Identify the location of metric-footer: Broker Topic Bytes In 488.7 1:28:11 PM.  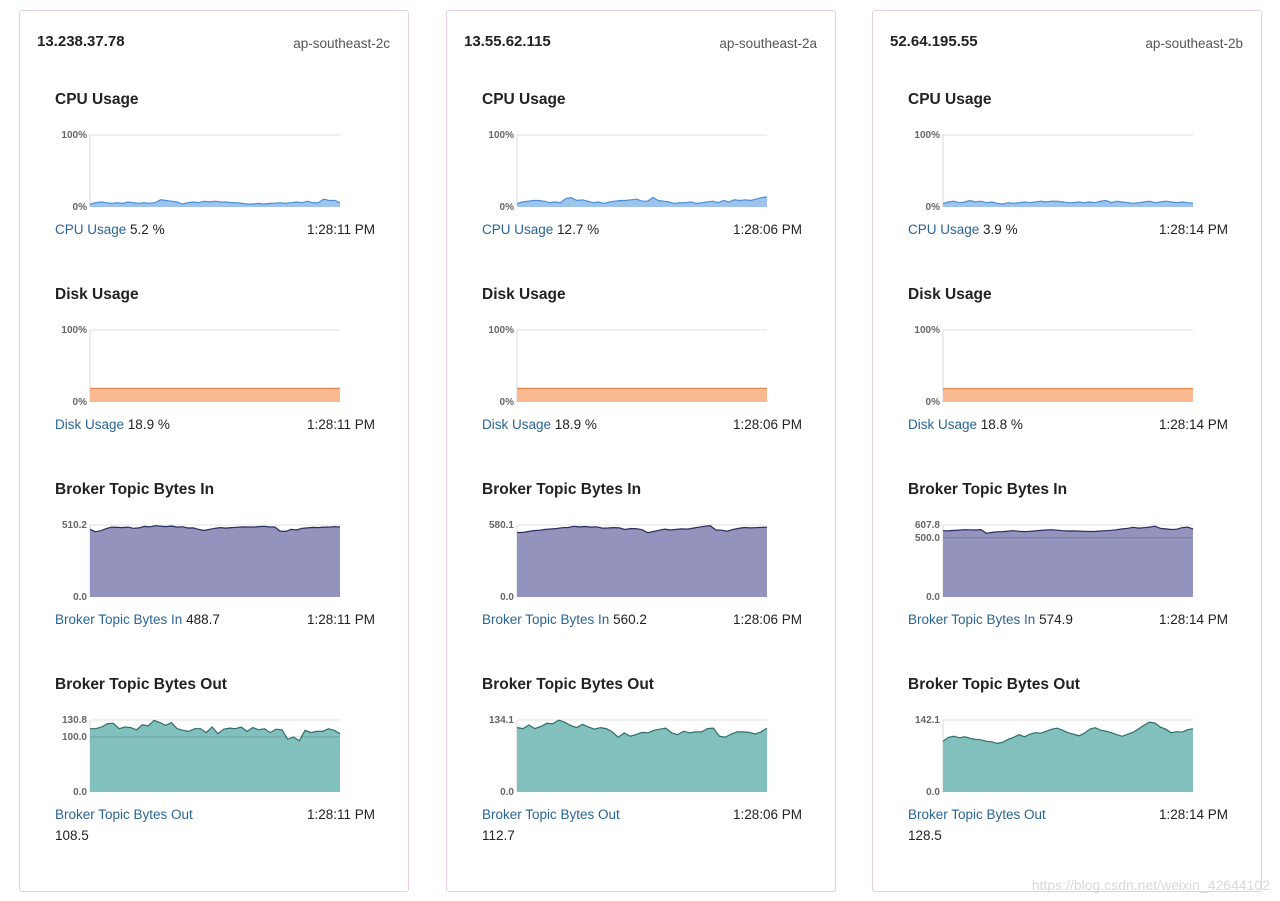
(215, 619).